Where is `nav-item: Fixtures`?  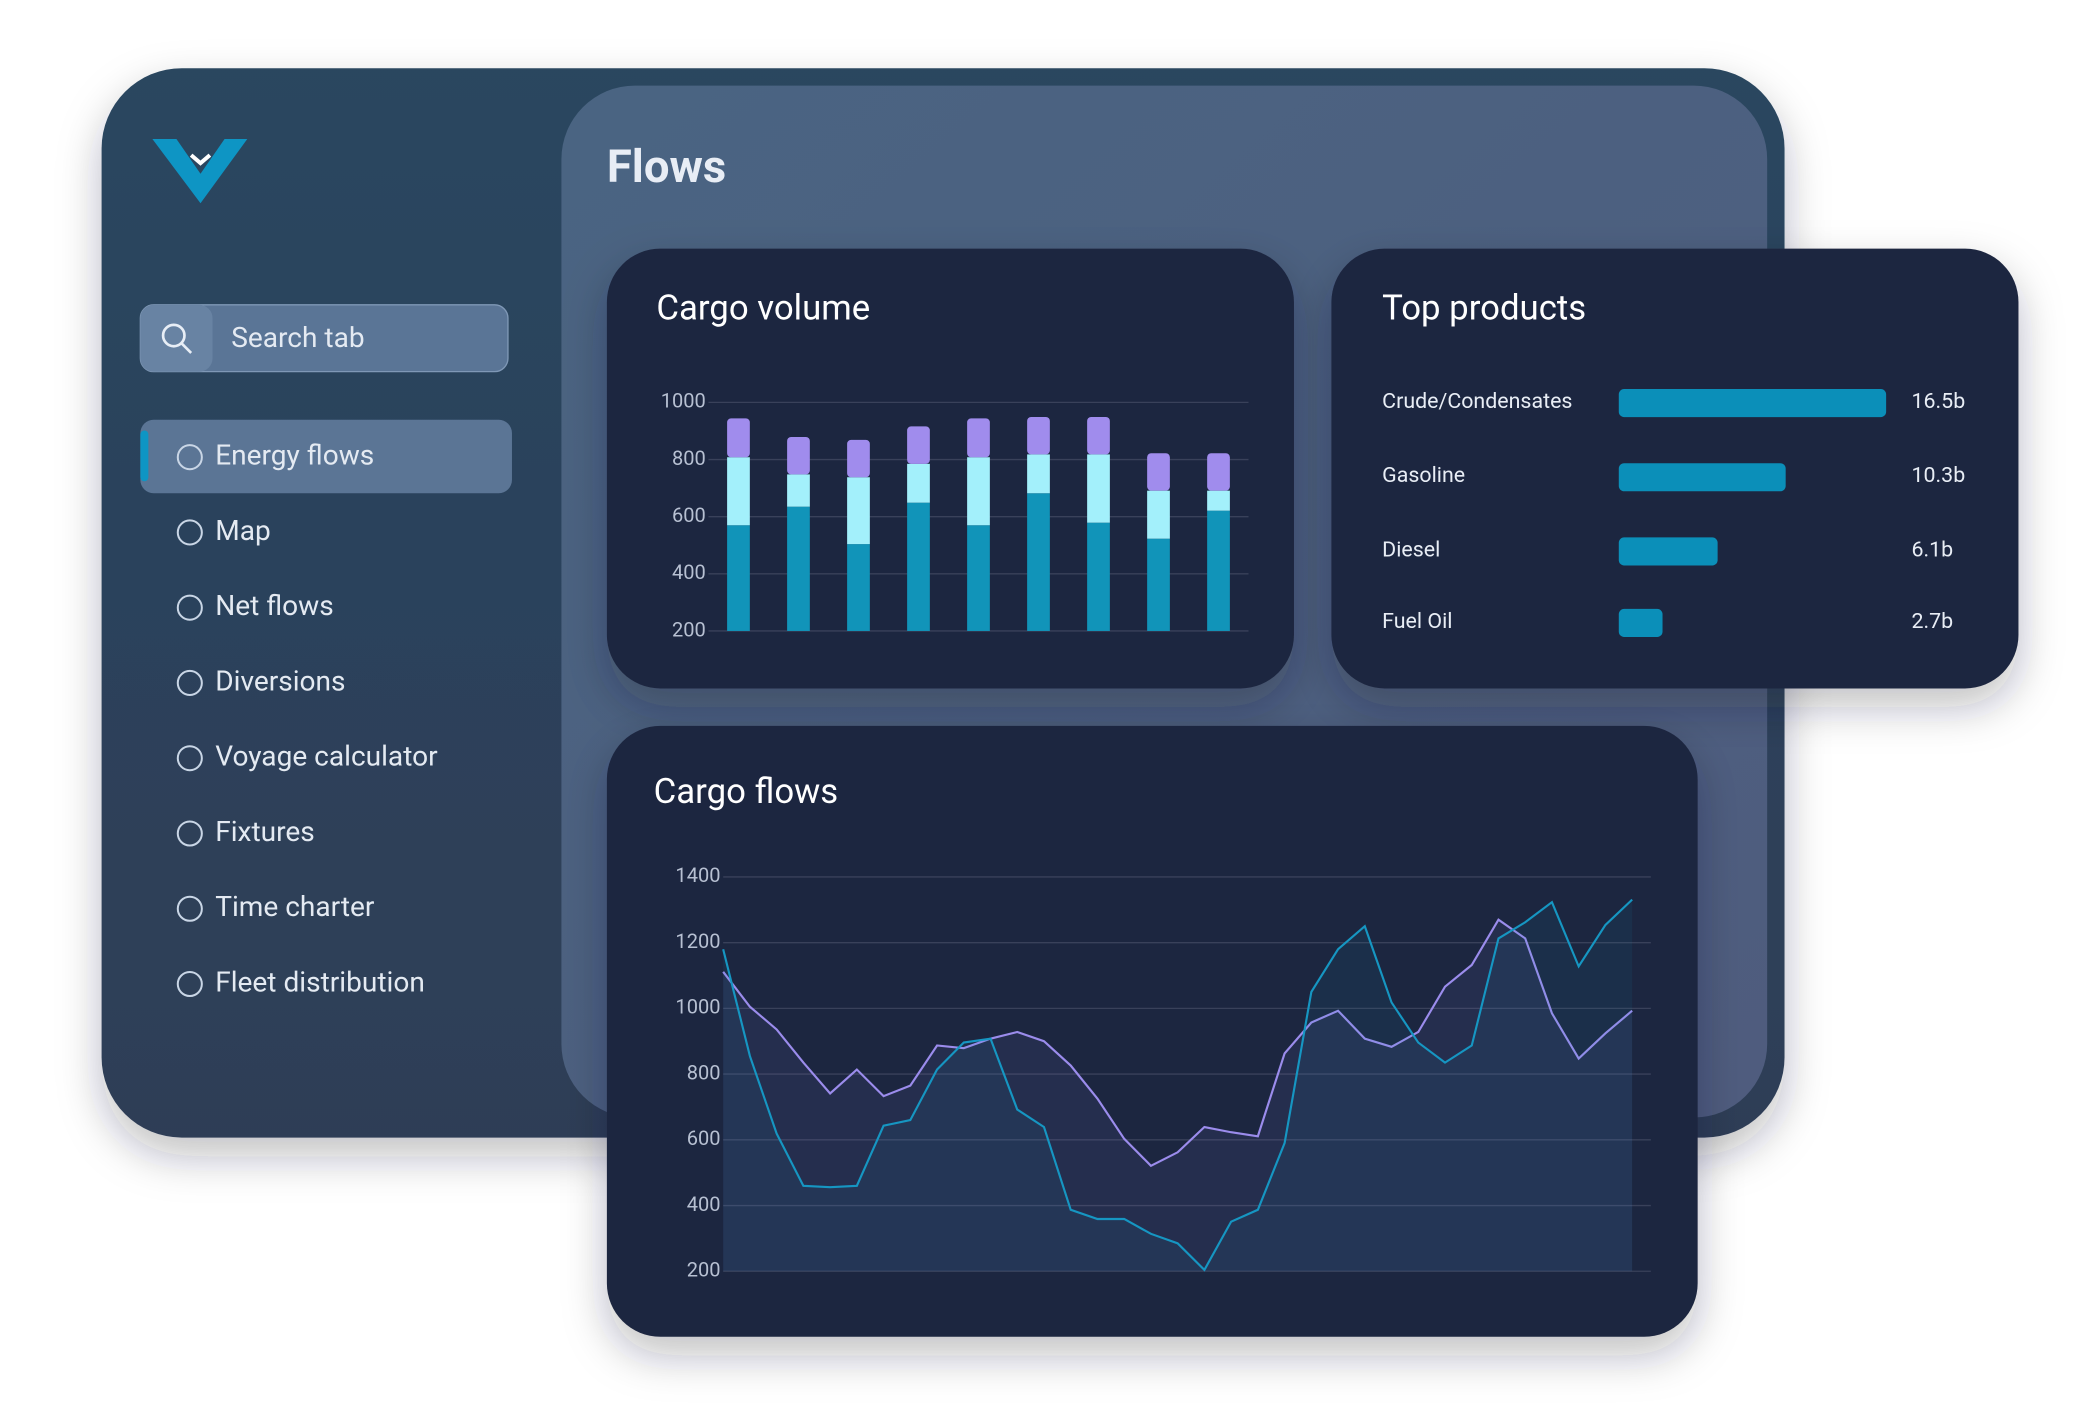 nav-item: Fixtures is located at coordinates (265, 831).